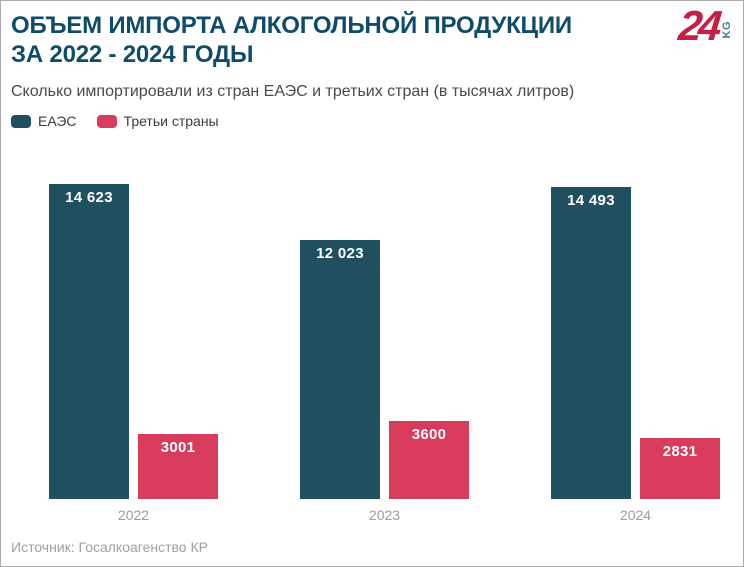  What do you see at coordinates (591, 343) in the screenshot?
I see `bar-eaes-2024: 14 493` at bounding box center [591, 343].